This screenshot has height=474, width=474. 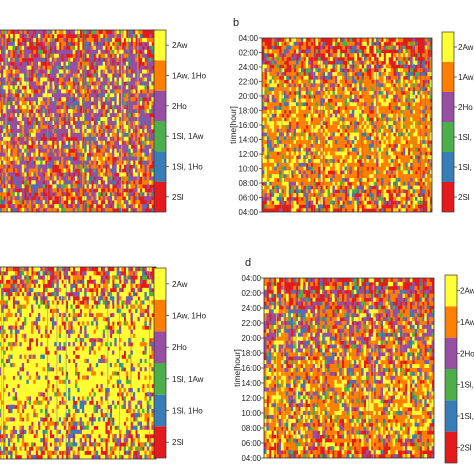 I want to click on legend-swatch, so click(x=160, y=136).